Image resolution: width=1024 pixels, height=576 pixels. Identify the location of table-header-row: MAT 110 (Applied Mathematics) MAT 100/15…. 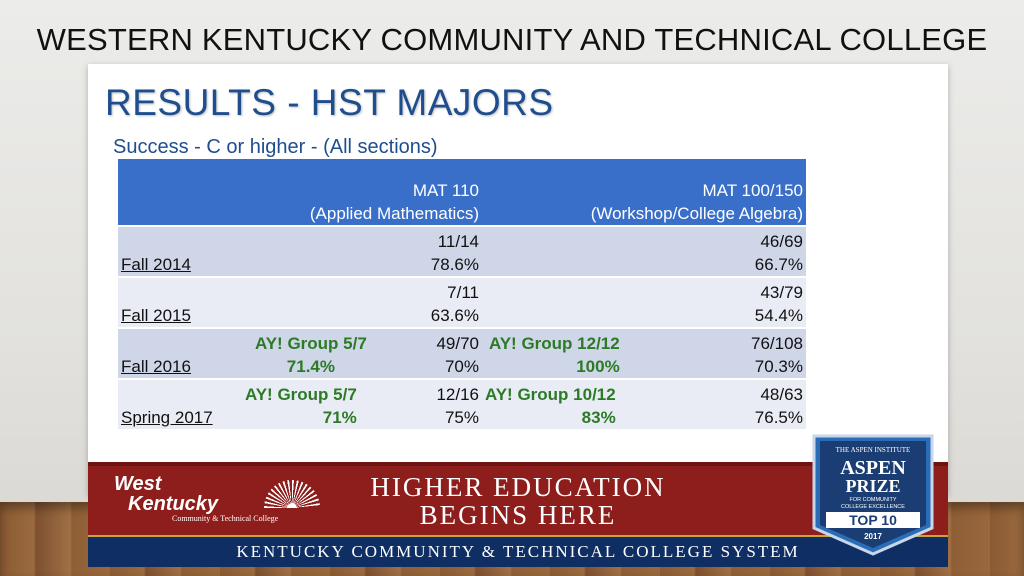
(462, 192).